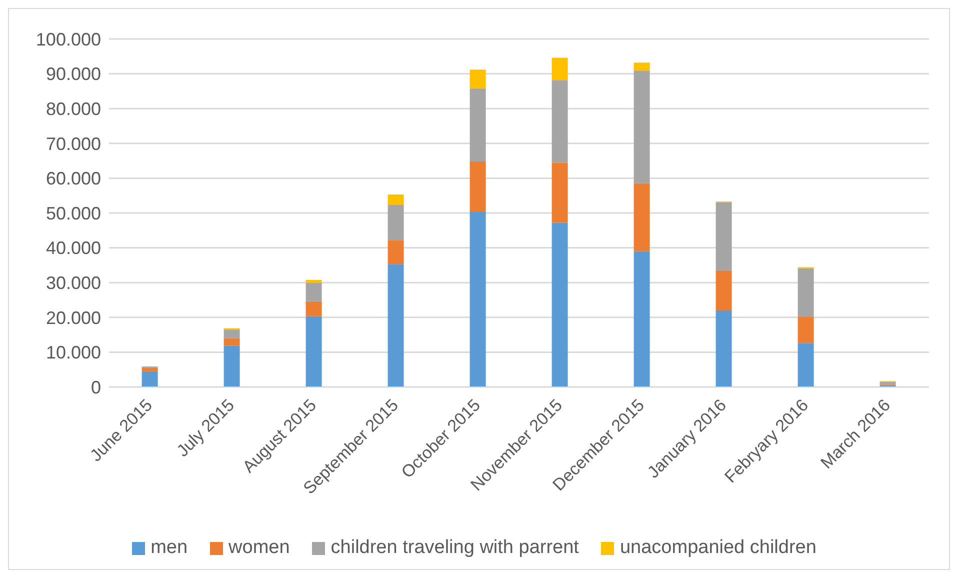 This screenshot has height=578, width=958. What do you see at coordinates (73, 318) in the screenshot?
I see `y-tick-label: 20.000` at bounding box center [73, 318].